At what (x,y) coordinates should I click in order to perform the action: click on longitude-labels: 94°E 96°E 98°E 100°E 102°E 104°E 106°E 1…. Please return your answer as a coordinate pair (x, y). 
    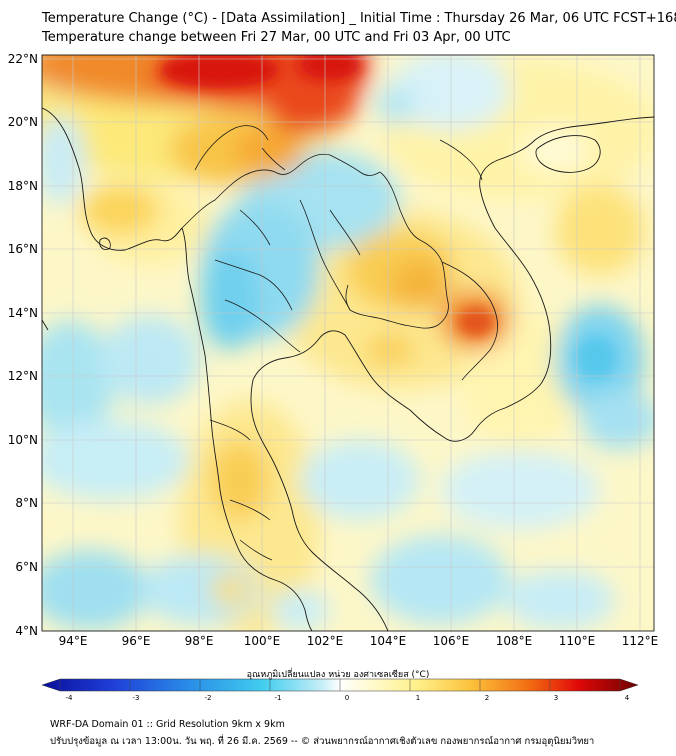
    Looking at the image, I should click on (359, 641).